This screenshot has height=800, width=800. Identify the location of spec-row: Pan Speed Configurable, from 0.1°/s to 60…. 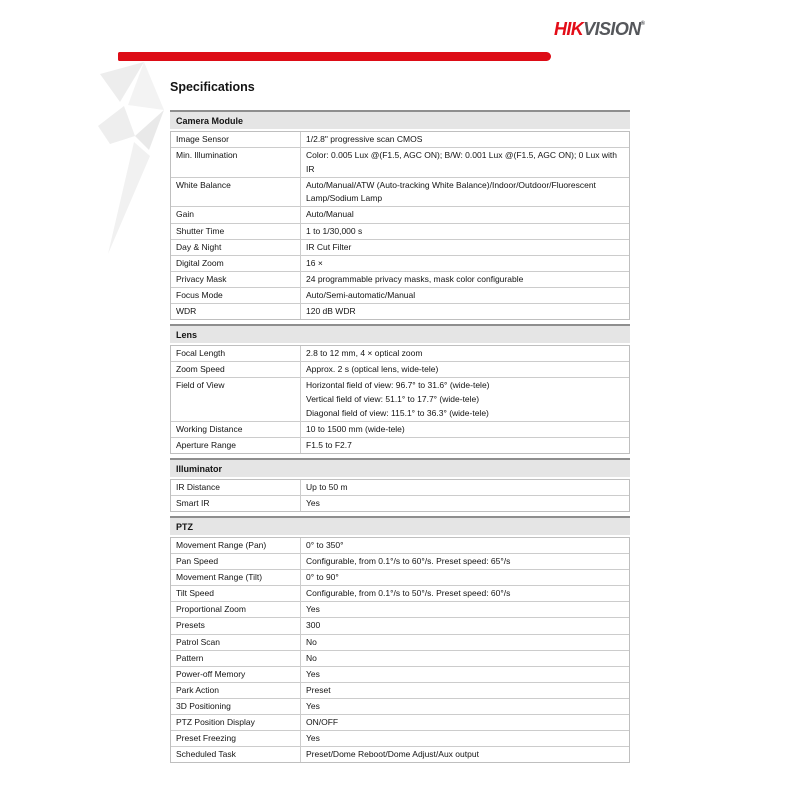
(400, 561).